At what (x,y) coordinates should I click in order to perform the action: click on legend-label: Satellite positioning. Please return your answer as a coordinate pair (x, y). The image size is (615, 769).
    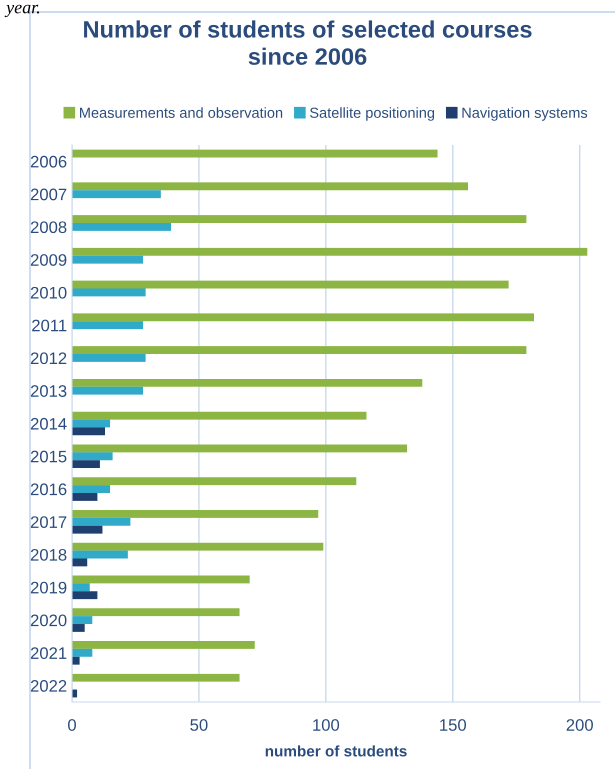
    Looking at the image, I should click on (372, 114).